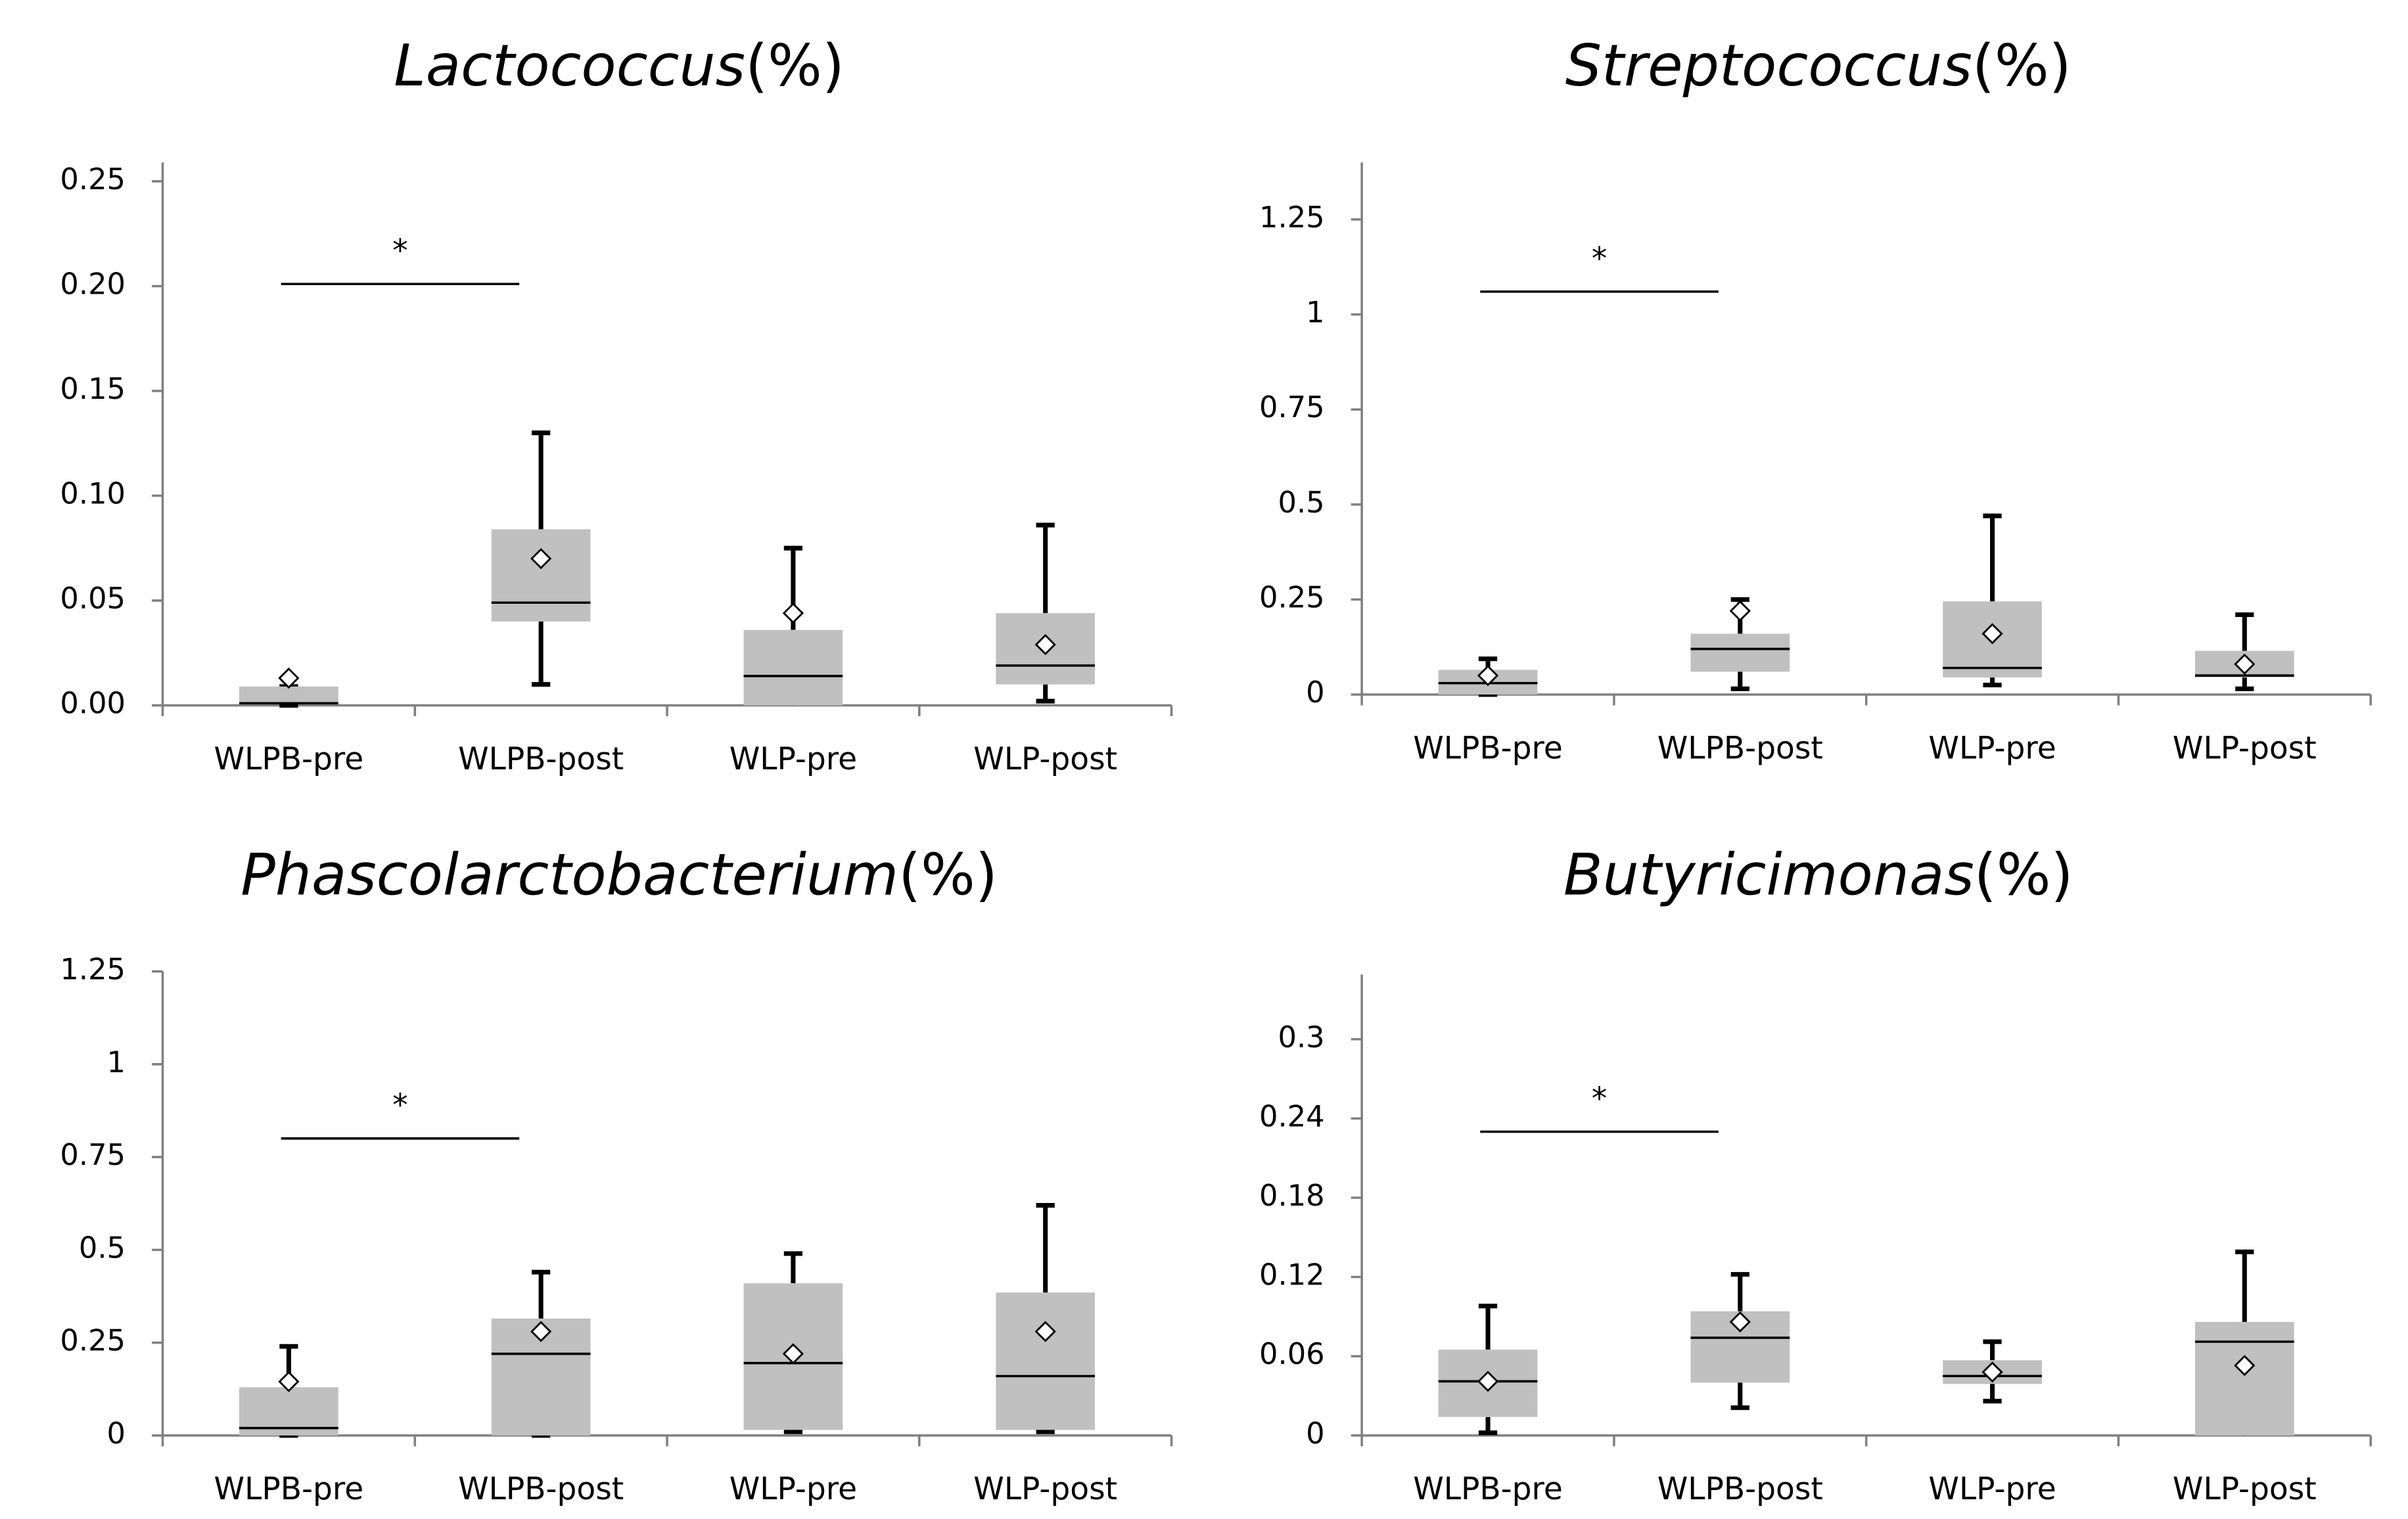  I want to click on title-italic: Butyricimonas, so click(1768, 874).